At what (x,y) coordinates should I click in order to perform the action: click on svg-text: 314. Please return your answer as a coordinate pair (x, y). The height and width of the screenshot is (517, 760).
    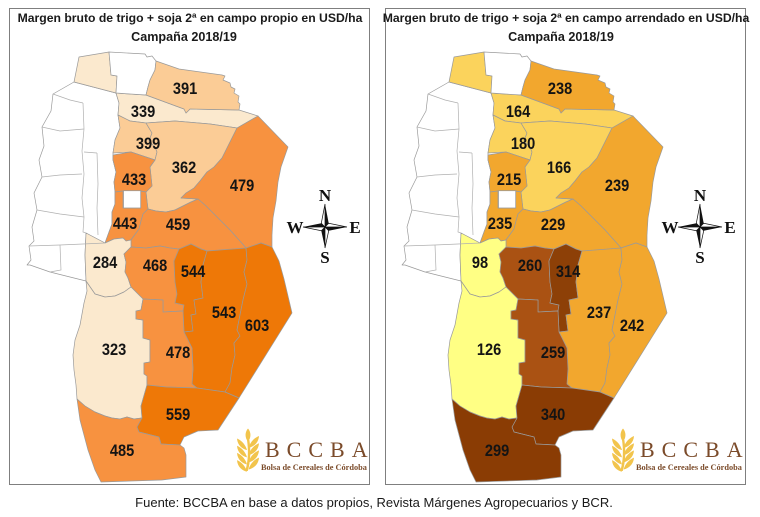
    Looking at the image, I should click on (568, 272).